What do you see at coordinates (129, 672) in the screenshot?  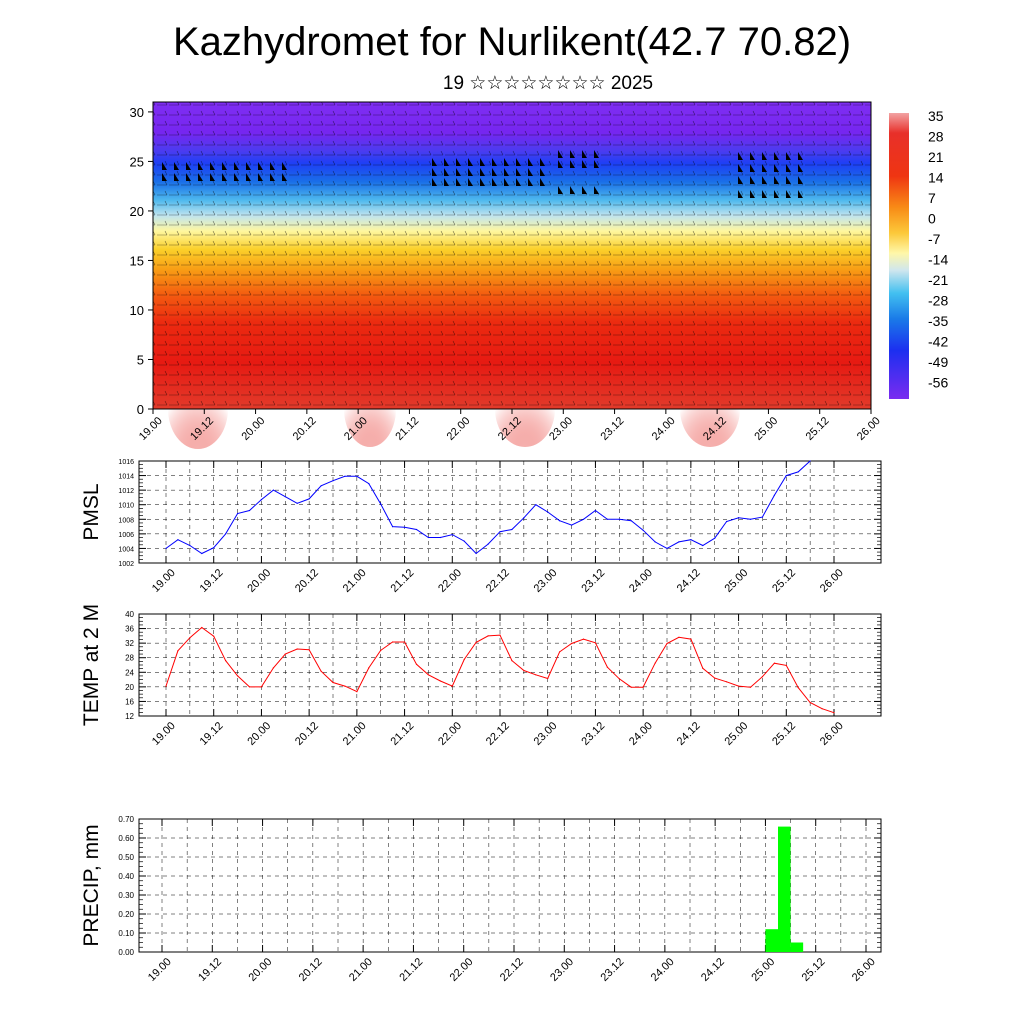 I see `y-tick-label: 24` at bounding box center [129, 672].